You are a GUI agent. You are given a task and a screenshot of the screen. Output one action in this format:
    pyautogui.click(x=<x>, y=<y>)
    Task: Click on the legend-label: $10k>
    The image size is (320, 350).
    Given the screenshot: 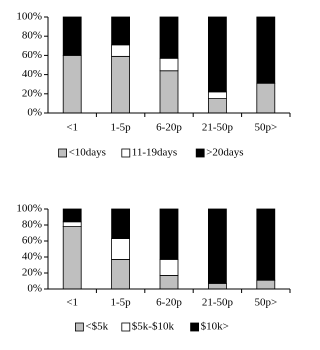 What is the action you would take?
    pyautogui.click(x=215, y=327)
    